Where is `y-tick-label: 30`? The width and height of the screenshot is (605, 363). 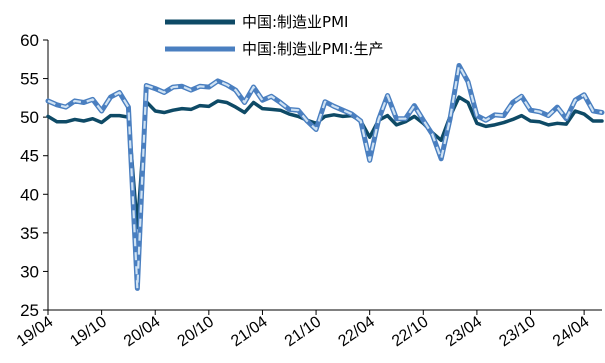
y-tick-label: 30 is located at coordinates (29, 271).